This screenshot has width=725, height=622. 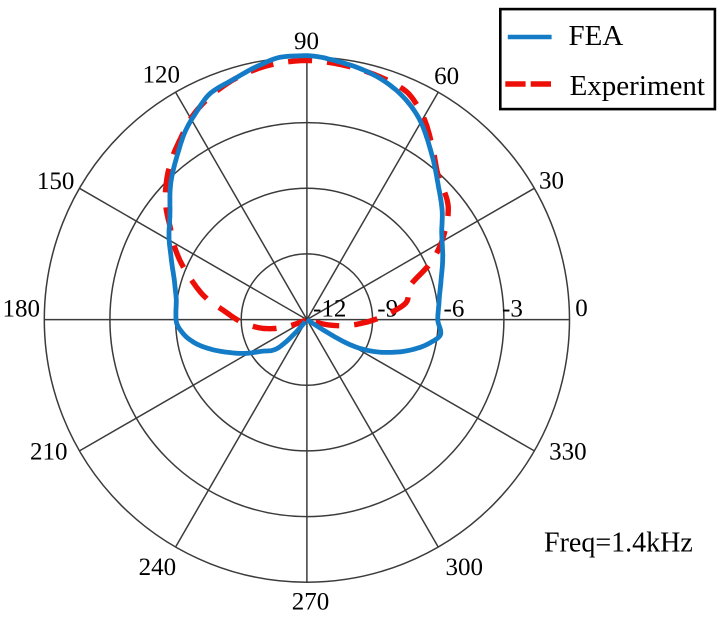 I want to click on svg-text: 0, so click(x=581, y=308).